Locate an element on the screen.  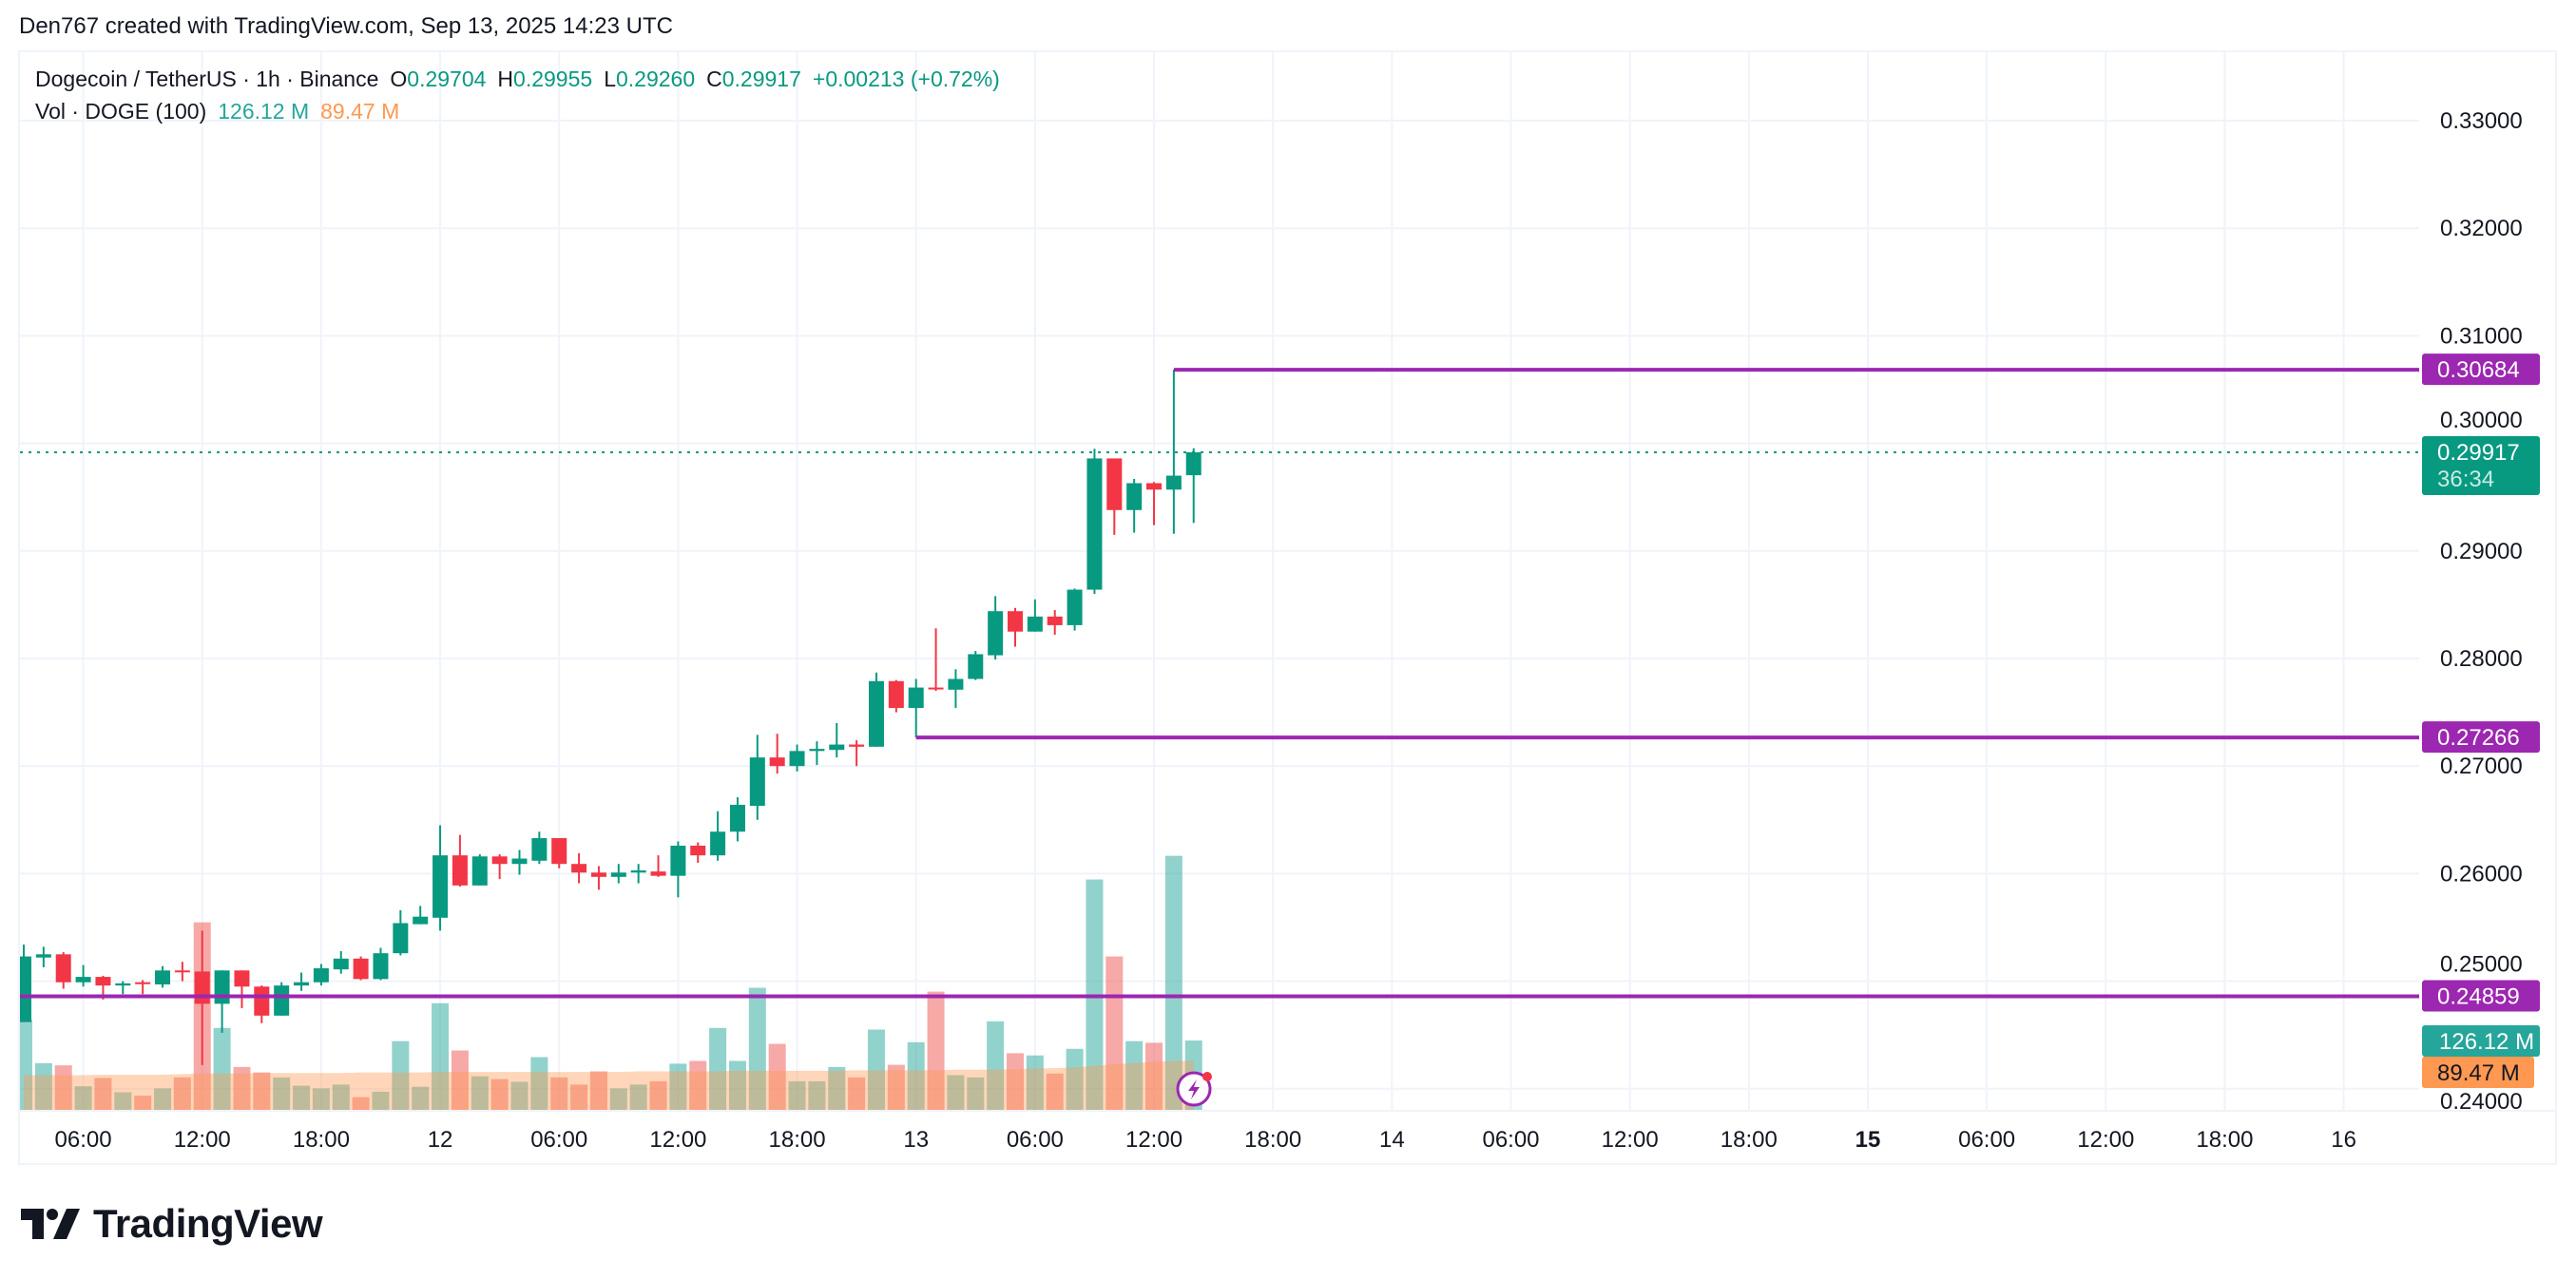
symbol-title: Dogecoin / TetherUS · 1h · Binance is located at coordinates (207, 79).